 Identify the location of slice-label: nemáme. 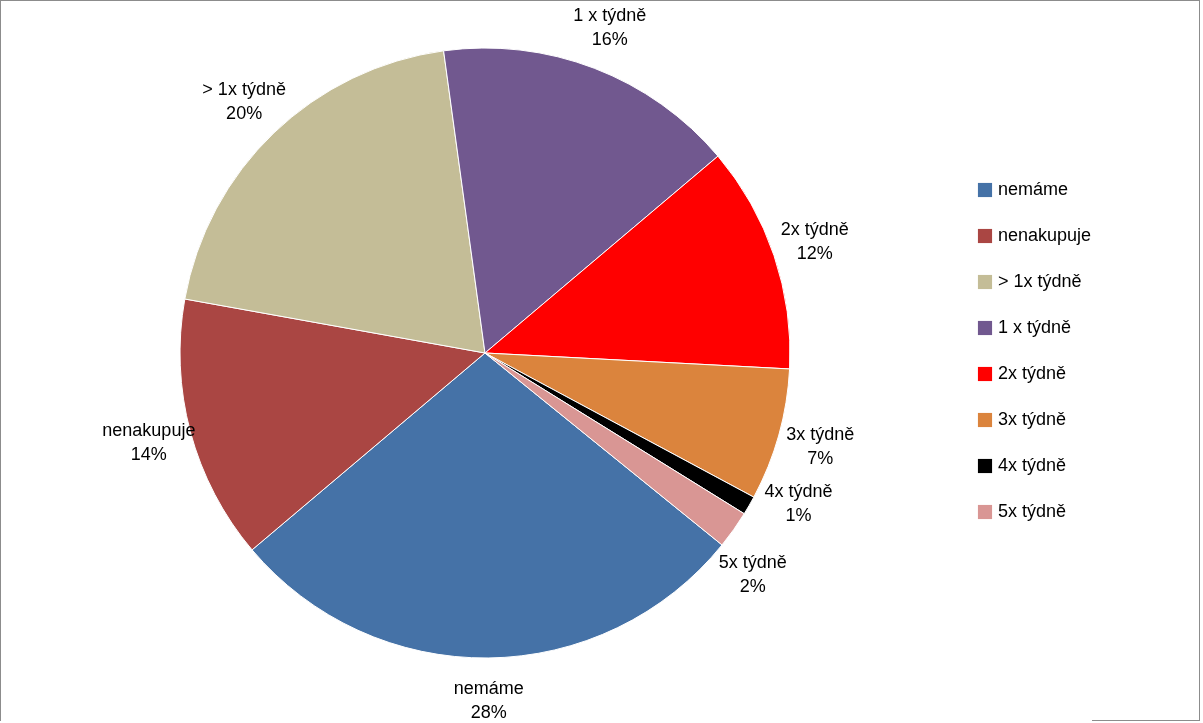
(488, 687).